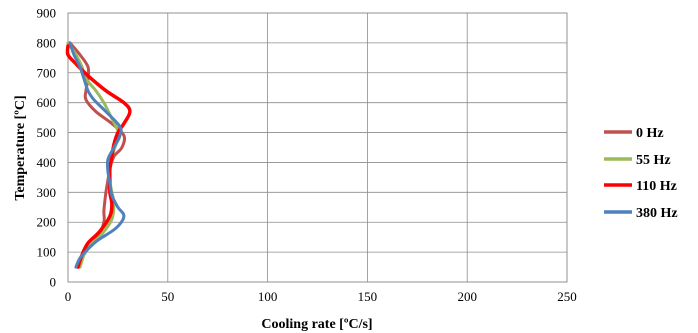 Image resolution: width=698 pixels, height=333 pixels. I want to click on y-tick-label: 200, so click(47, 222).